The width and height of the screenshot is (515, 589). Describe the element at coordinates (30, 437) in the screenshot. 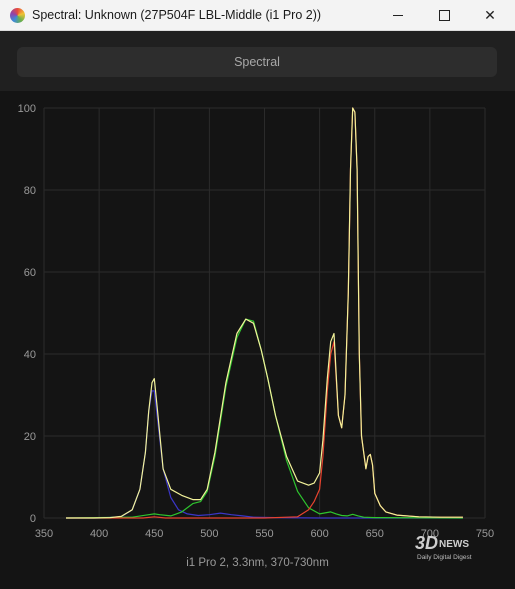

I see `y-tick-label: 20` at that location.